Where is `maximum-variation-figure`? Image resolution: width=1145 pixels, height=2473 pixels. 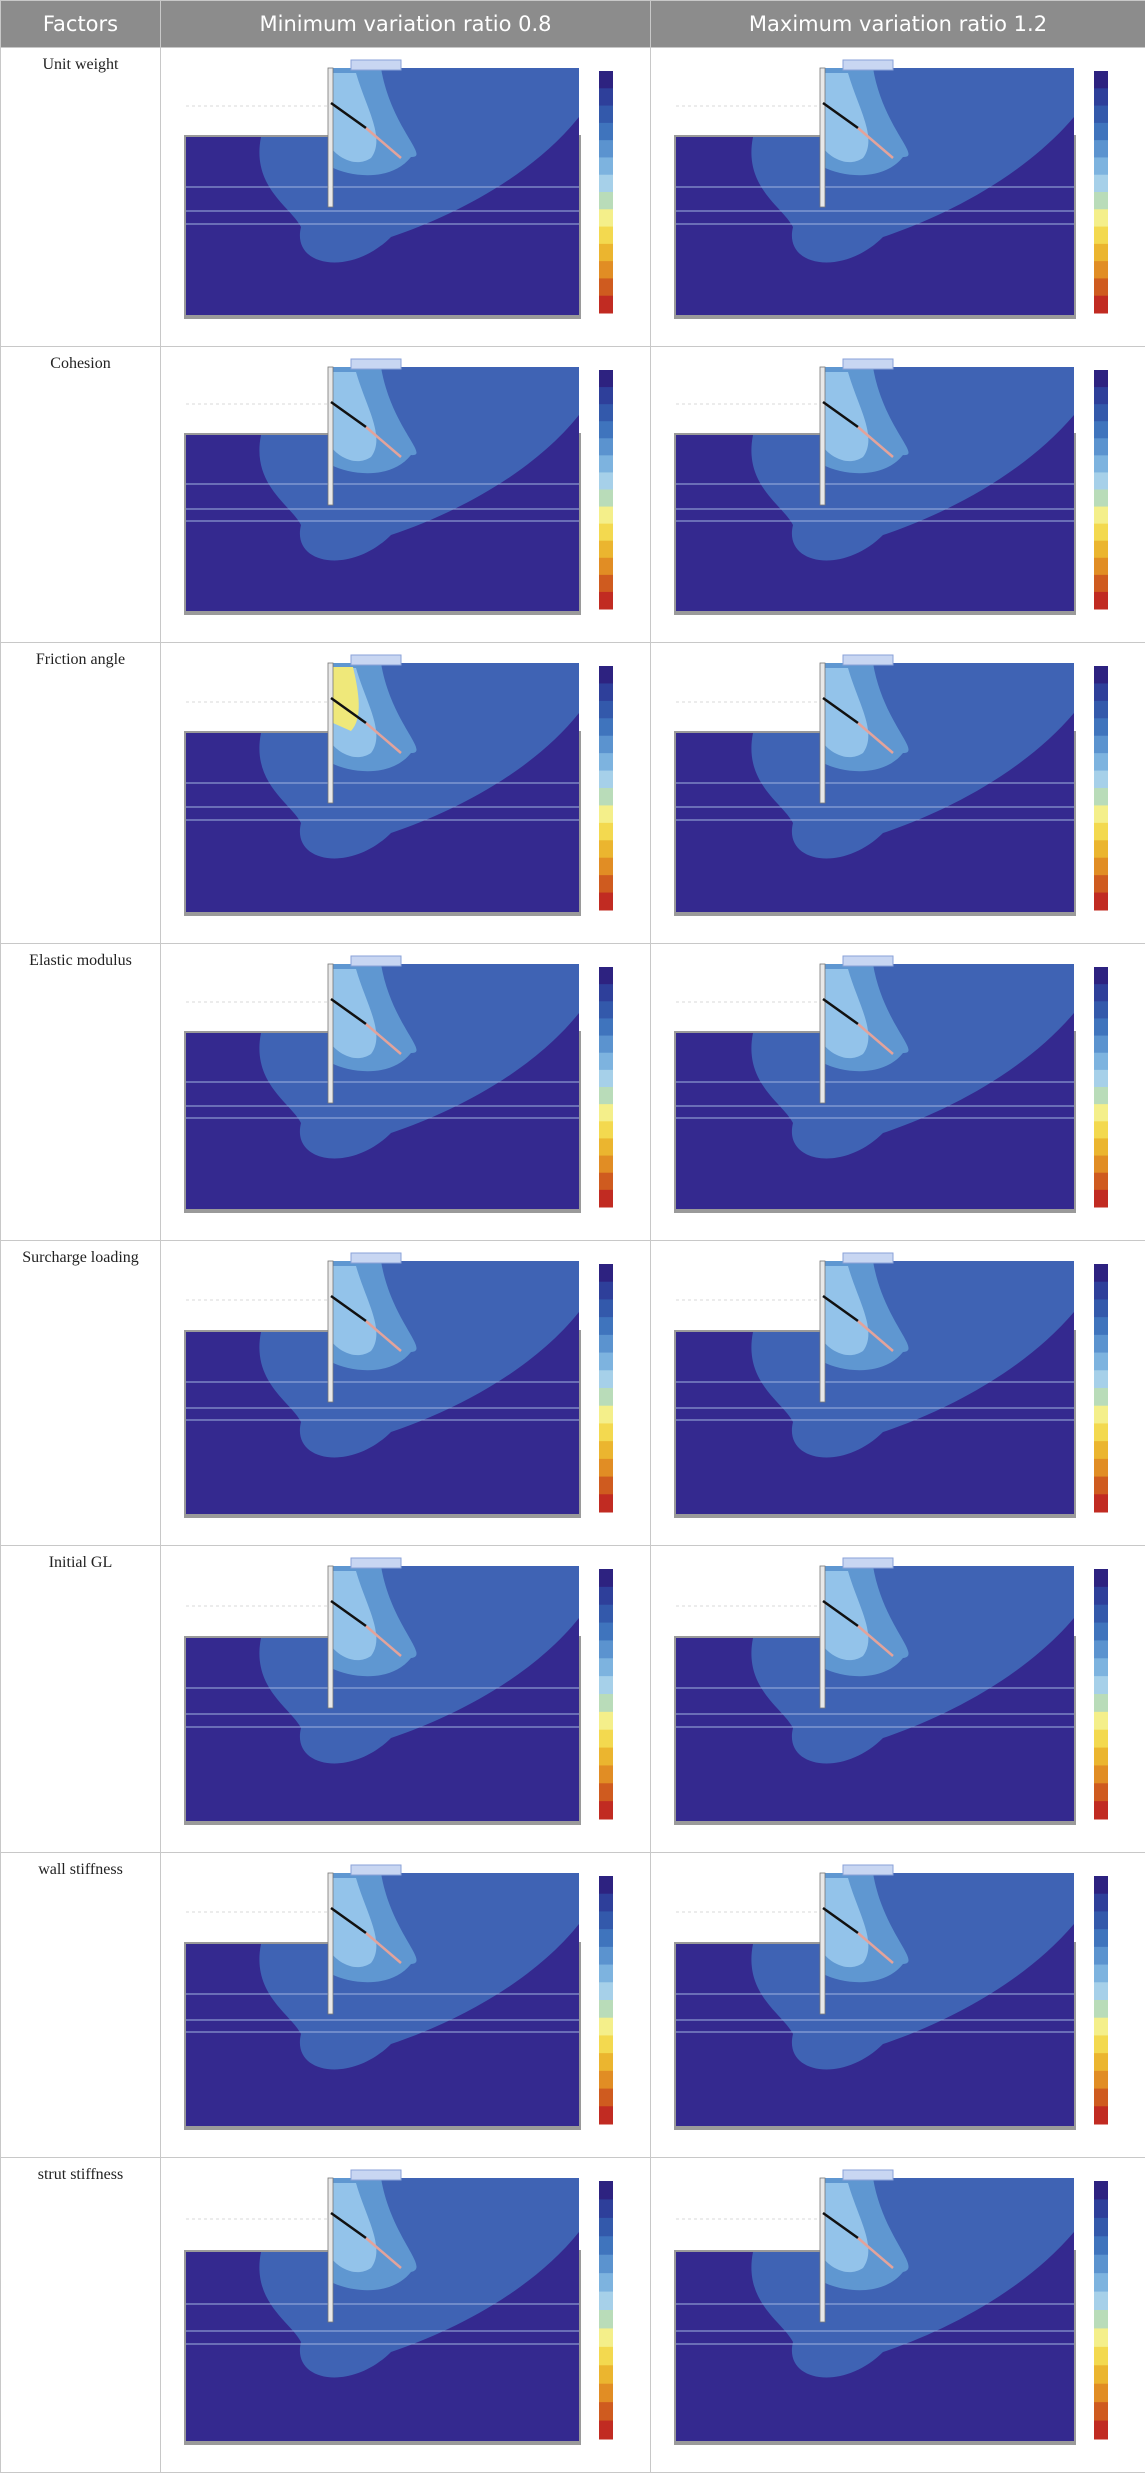 maximum-variation-figure is located at coordinates (898, 1092).